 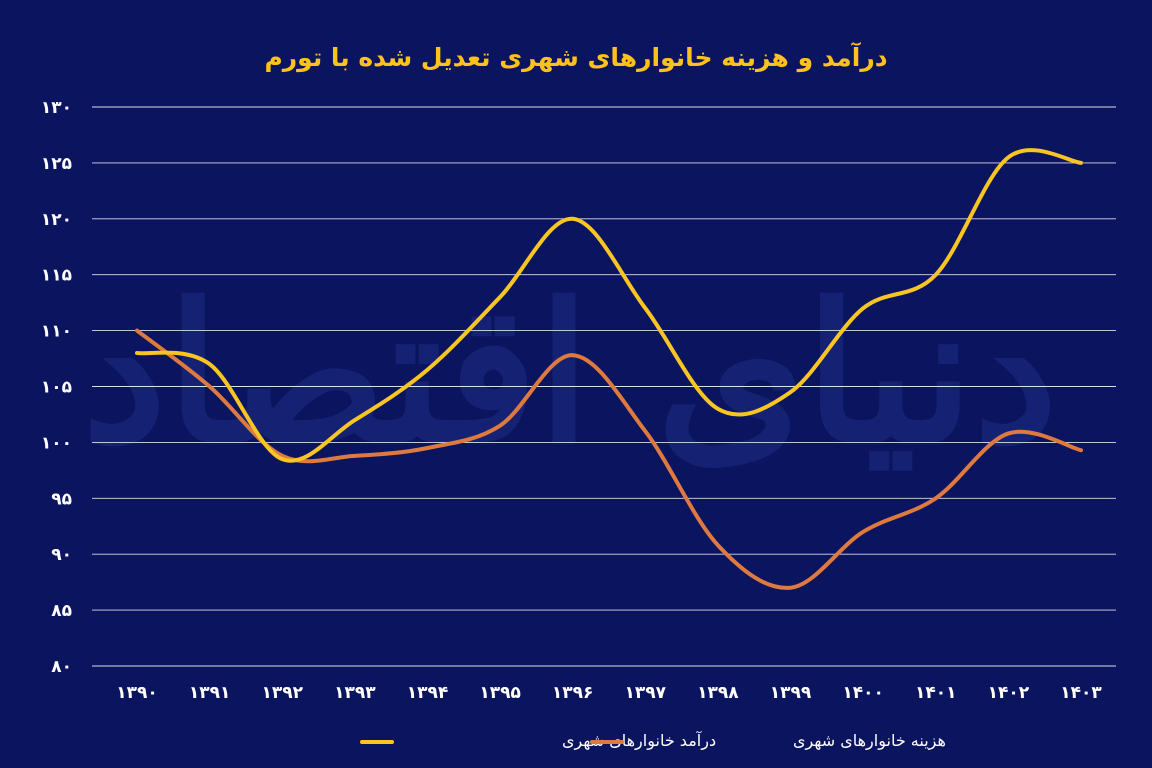 I want to click on legend-item-income: درآمد خانوارهای شهری, so click(x=538, y=741).